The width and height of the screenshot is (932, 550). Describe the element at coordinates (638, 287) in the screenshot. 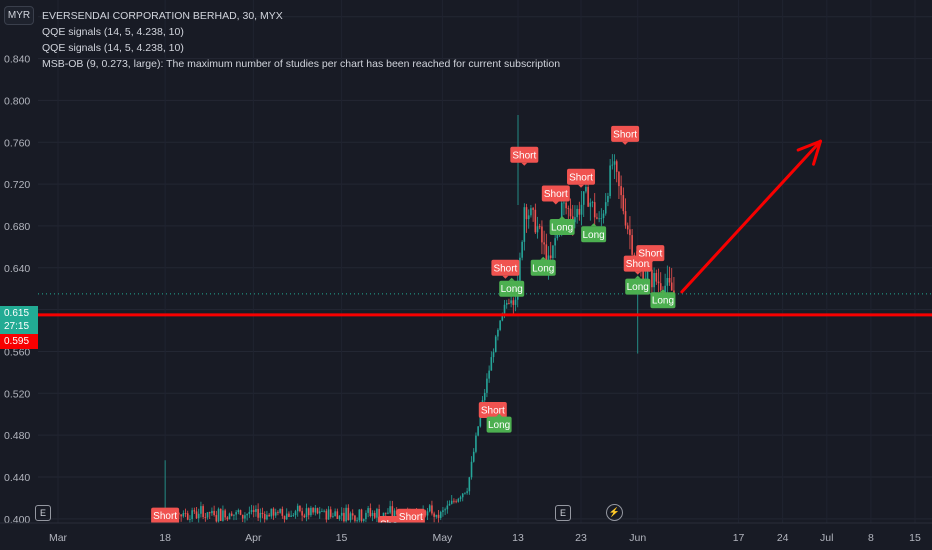

I see `signal-text: Long` at that location.